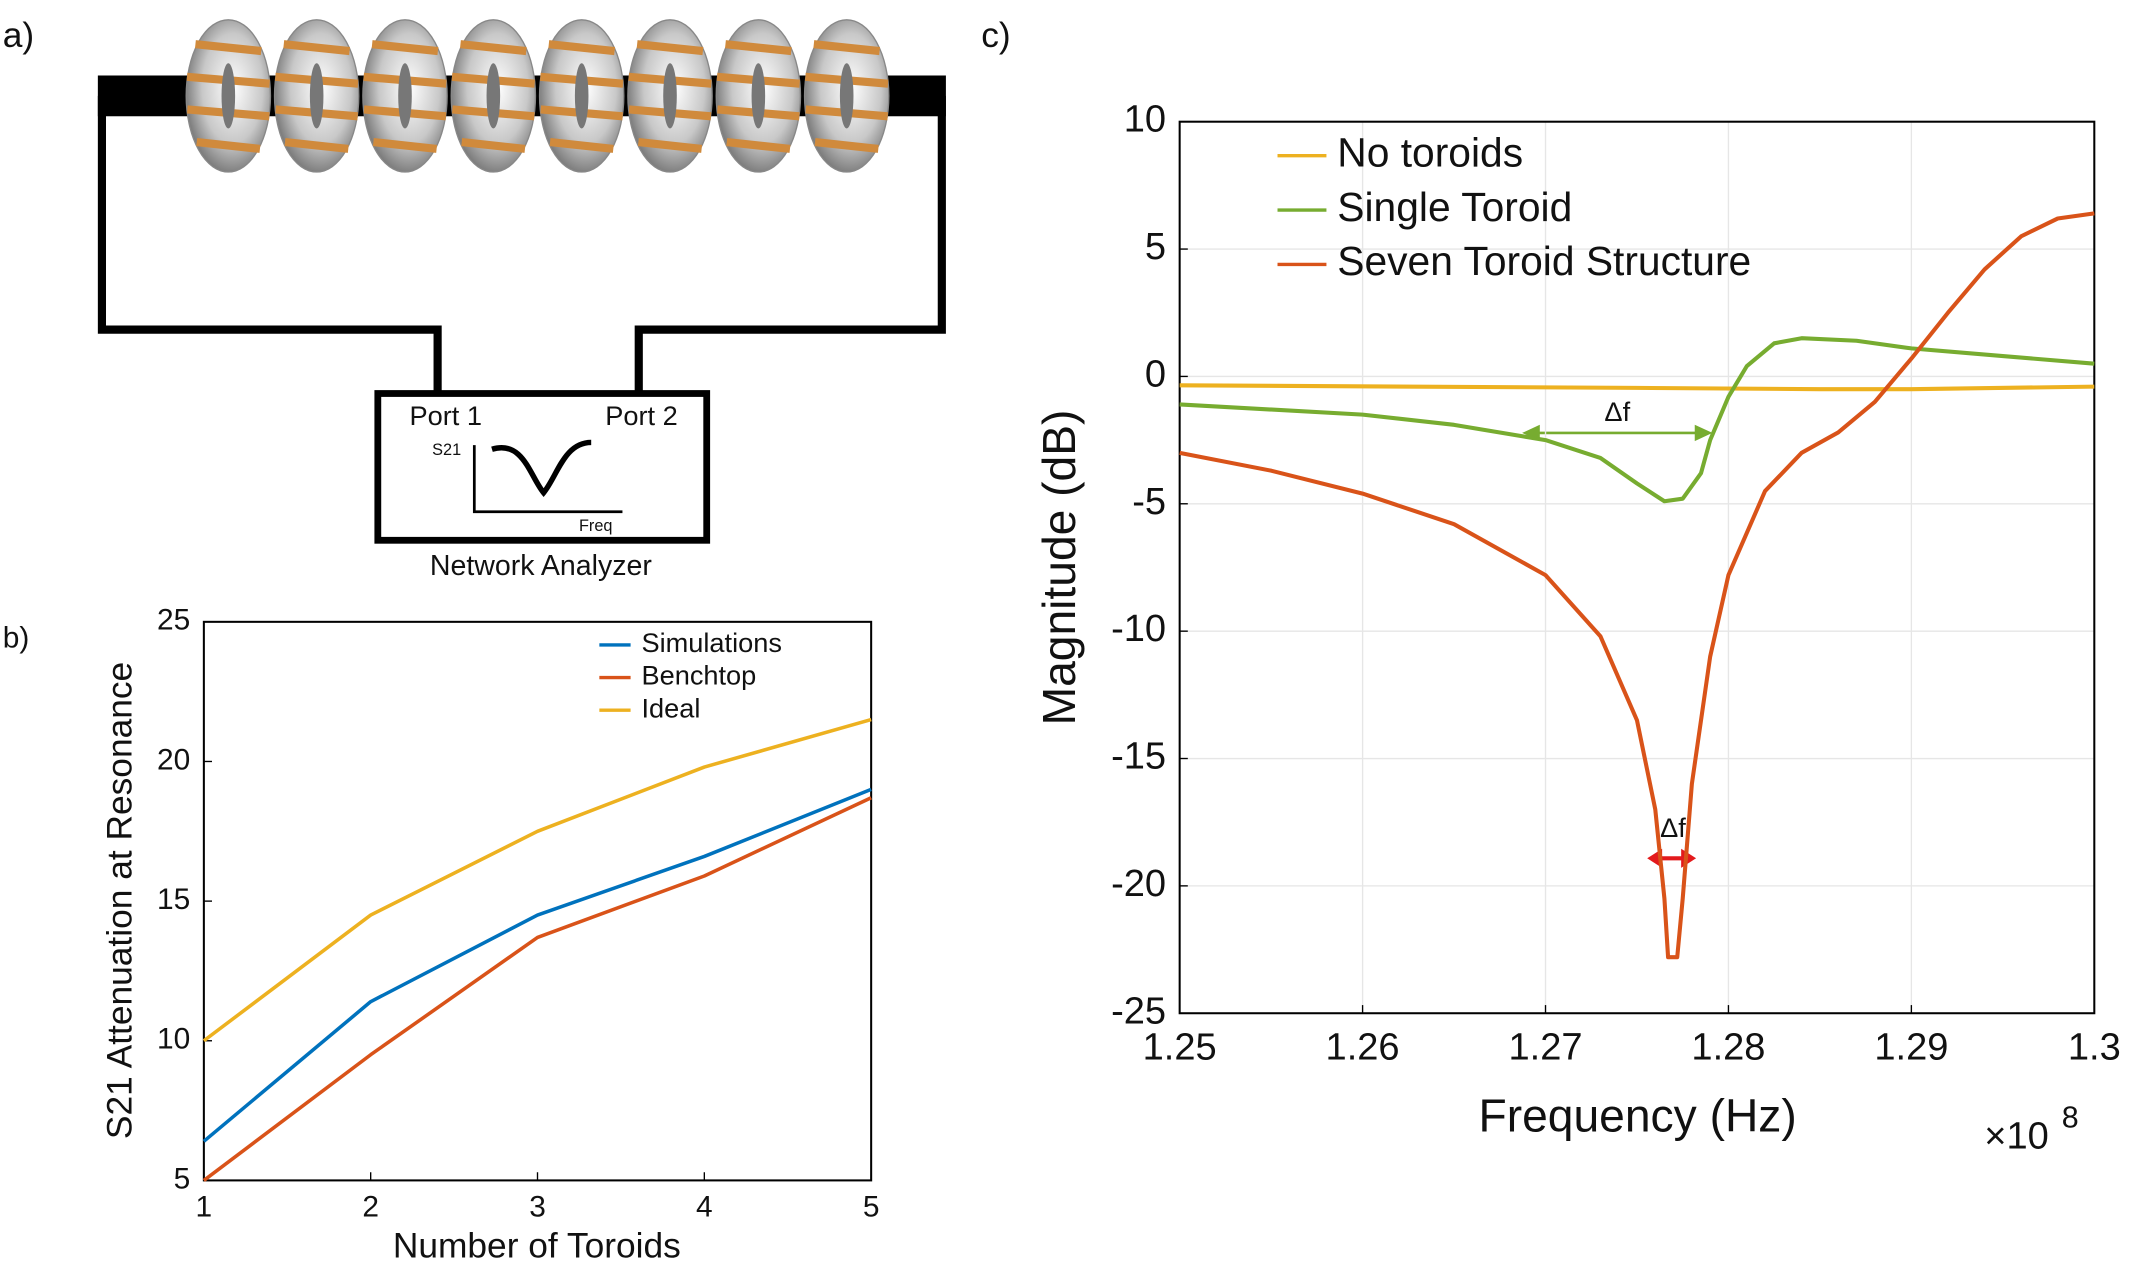 This screenshot has width=2131, height=1279. What do you see at coordinates (1544, 261) in the screenshot?
I see `legend-label: Seven Toroid Structure` at bounding box center [1544, 261].